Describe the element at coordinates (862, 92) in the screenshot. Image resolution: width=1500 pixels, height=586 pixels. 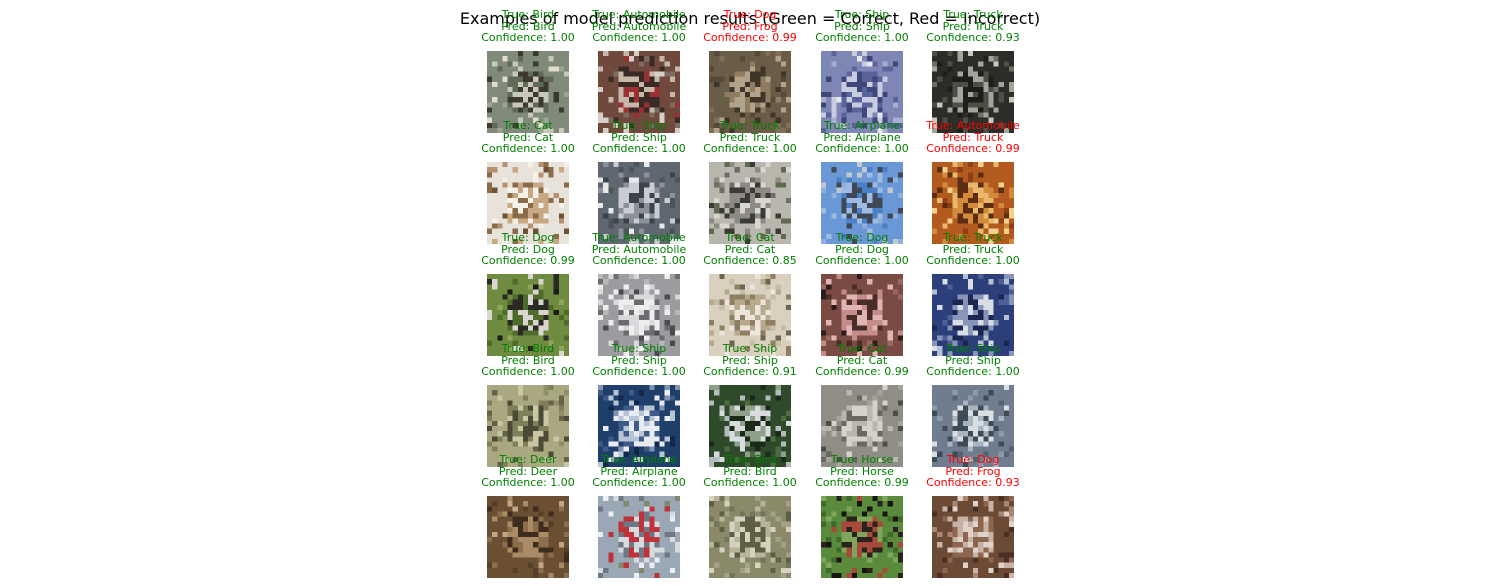
I see `ship-harbor-photo` at that location.